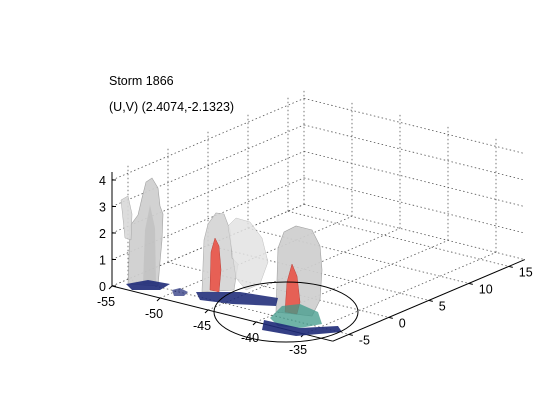  I want to click on y-tick-label: -5, so click(364, 340).